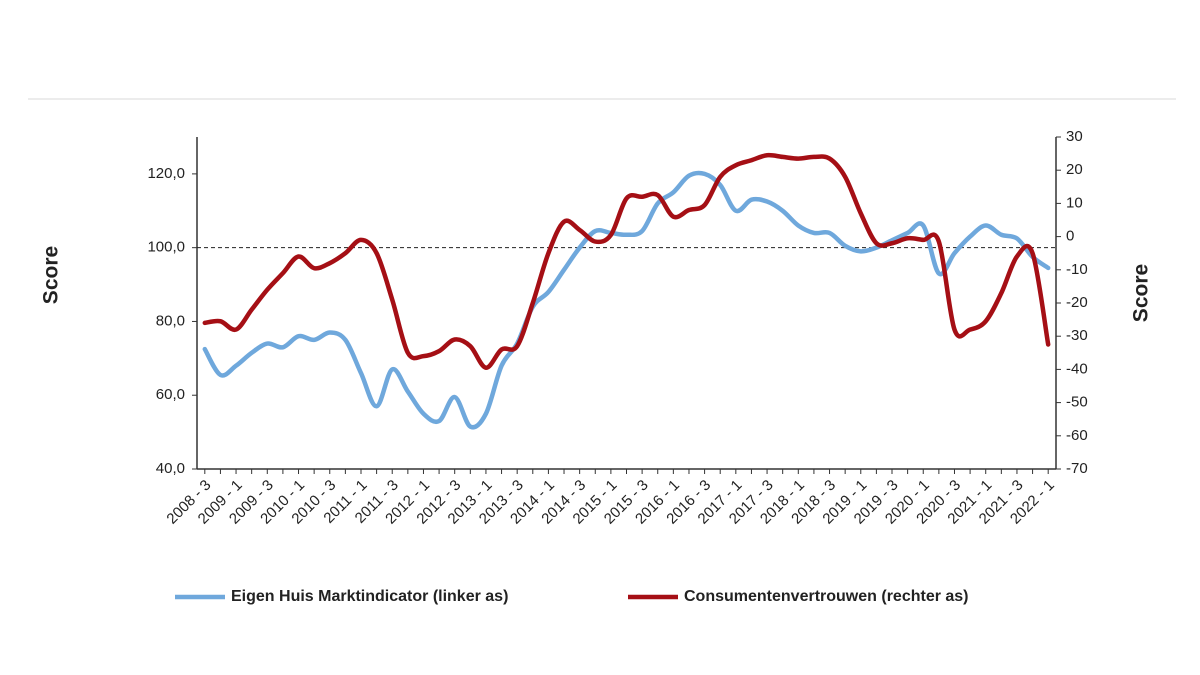 The image size is (1200, 675). Describe the element at coordinates (170, 468) in the screenshot. I see `y-tick-label: 40,0` at that location.